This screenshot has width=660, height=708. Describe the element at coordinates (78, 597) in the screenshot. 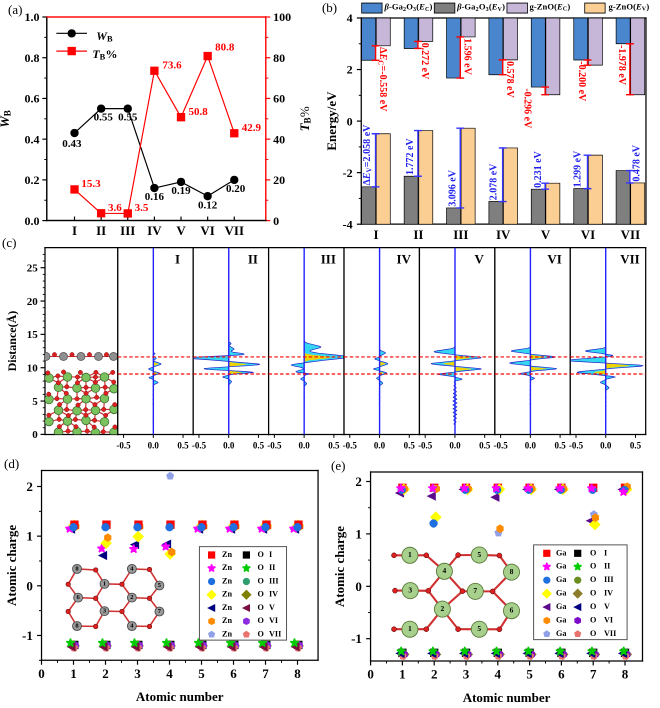

I see `svg-text: 6` at that location.